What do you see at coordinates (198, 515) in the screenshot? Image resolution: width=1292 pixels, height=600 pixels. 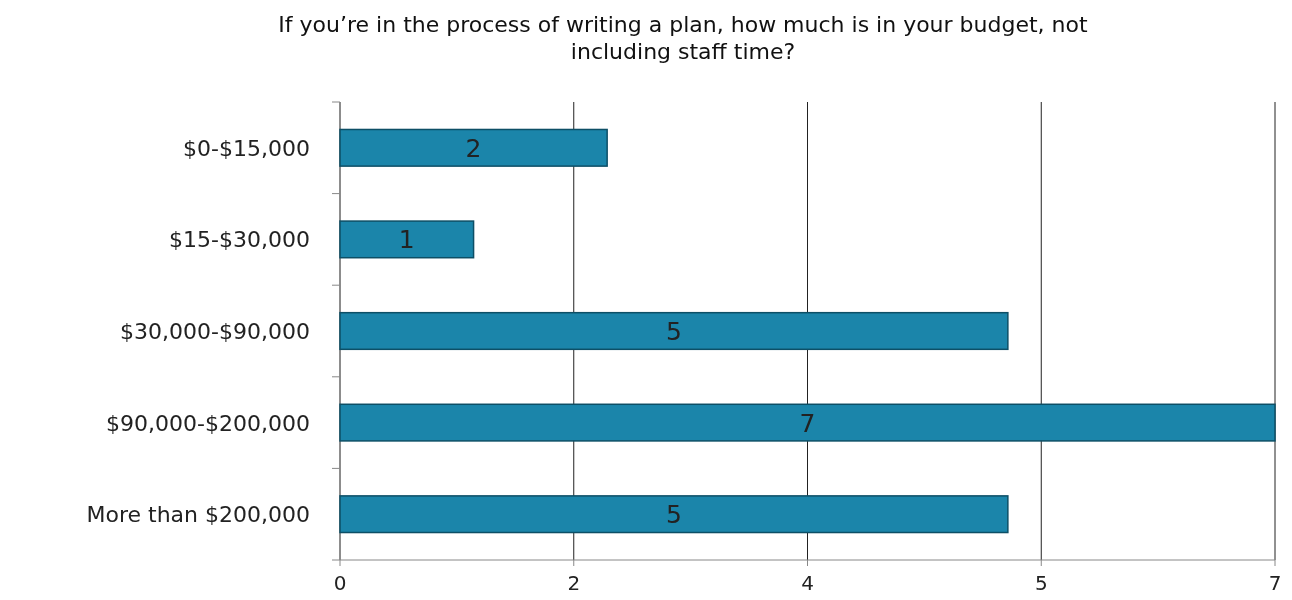 I see `y-tick-label: More than $200,000` at bounding box center [198, 515].